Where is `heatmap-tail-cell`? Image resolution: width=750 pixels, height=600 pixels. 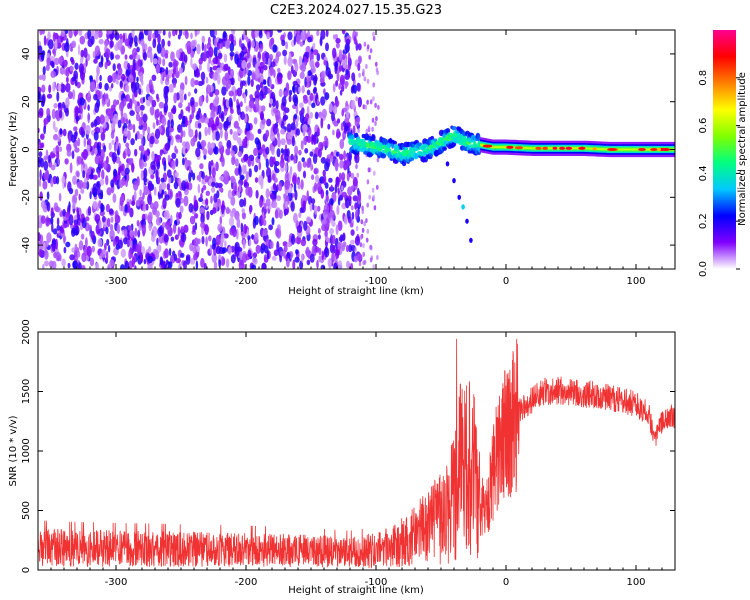 heatmap-tail-cell is located at coordinates (454, 181).